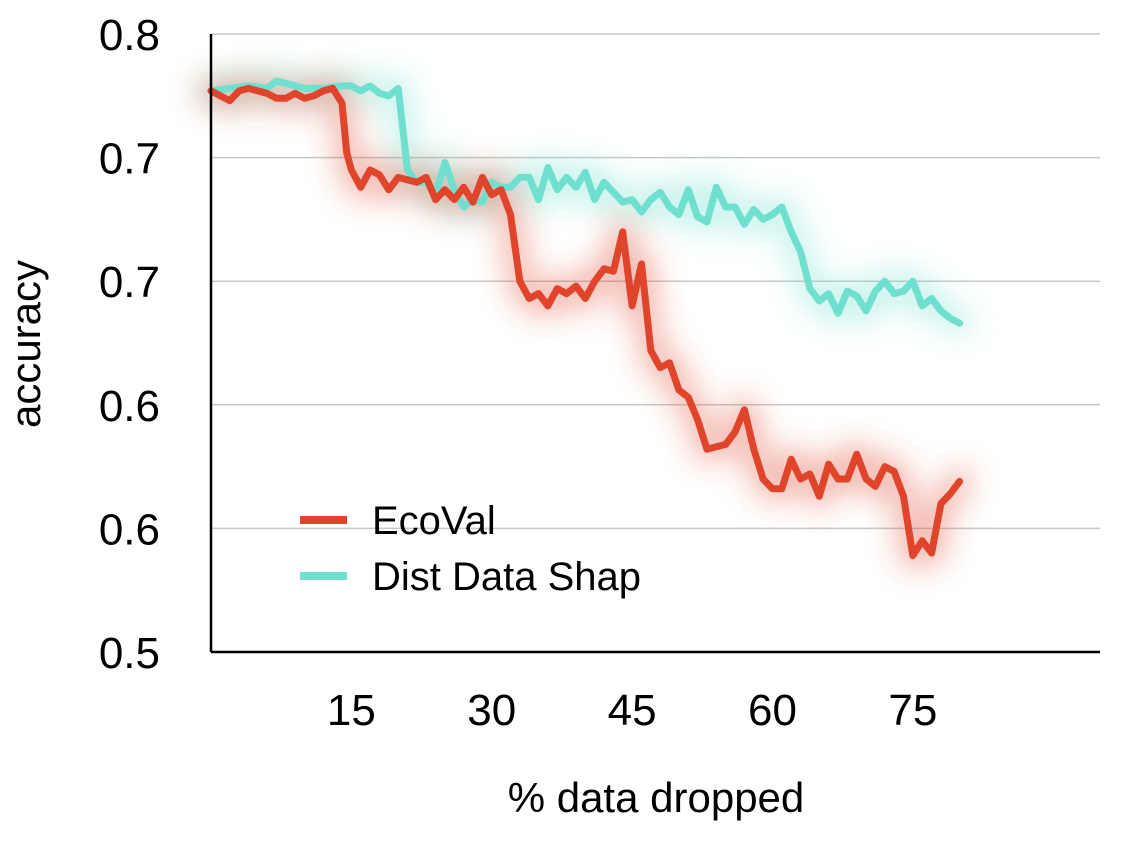  Describe the element at coordinates (129, 282) in the screenshot. I see `y-tick-label-2: 0.7` at that location.